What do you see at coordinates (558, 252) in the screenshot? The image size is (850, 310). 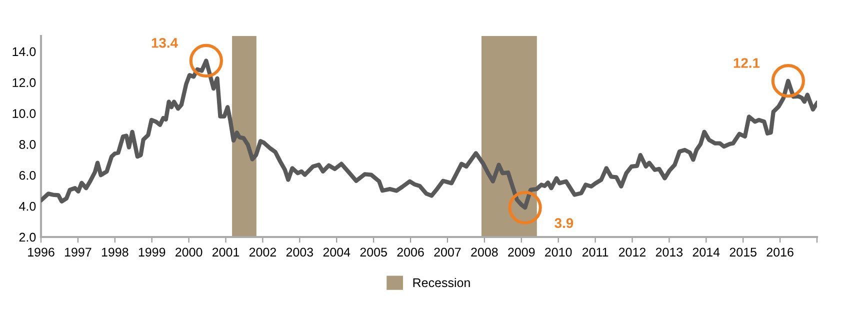 I see `x-tick-label: 2010` at bounding box center [558, 252].